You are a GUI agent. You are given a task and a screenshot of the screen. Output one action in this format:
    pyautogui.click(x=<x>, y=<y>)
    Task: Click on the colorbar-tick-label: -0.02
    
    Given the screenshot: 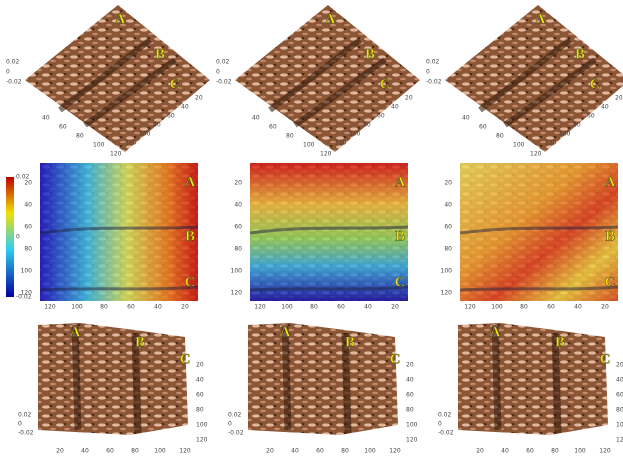 What is the action you would take?
    pyautogui.click(x=24, y=297)
    